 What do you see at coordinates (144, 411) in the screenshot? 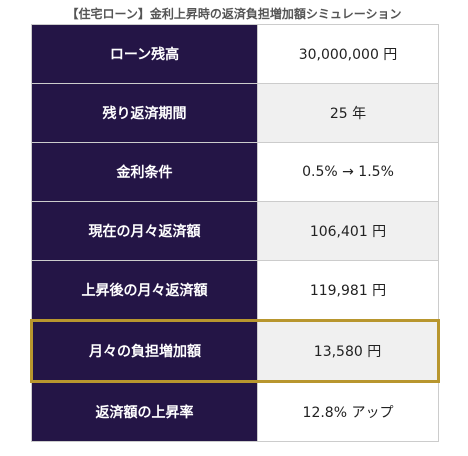
I see `row-label: 返済額の上昇率` at bounding box center [144, 411].